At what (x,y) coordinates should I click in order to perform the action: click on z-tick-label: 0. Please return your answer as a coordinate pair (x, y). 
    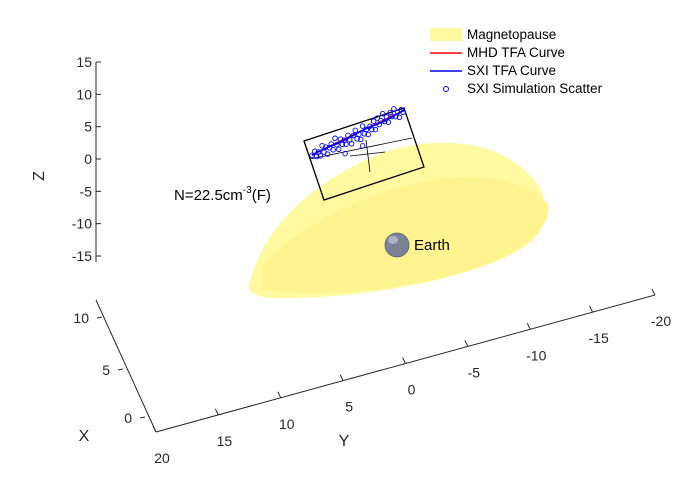
    Looking at the image, I should click on (88, 159).